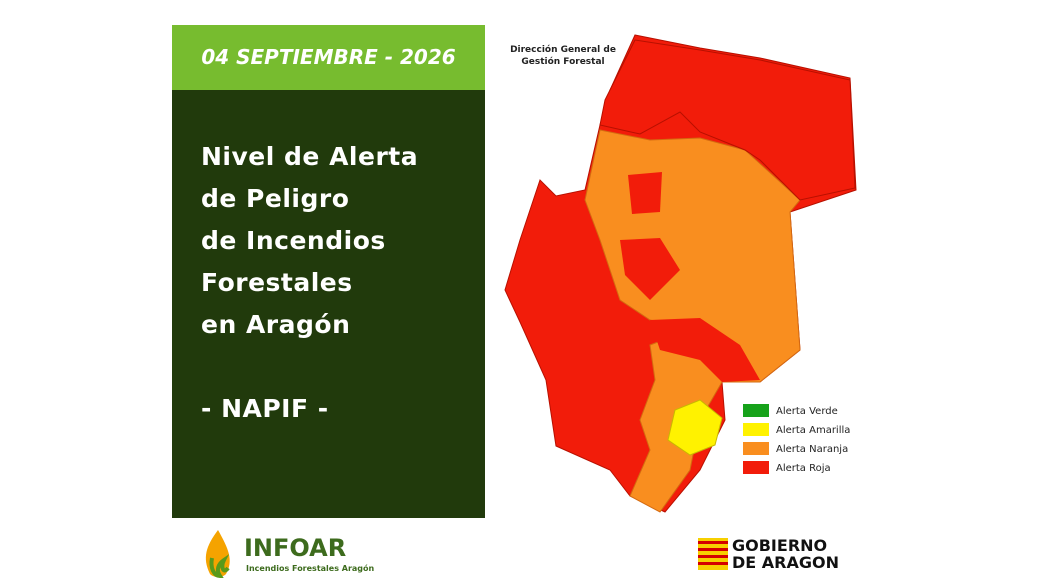 Image resolution: width=1044 pixels, height=587 pixels. I want to click on region-yellow, so click(695, 427).